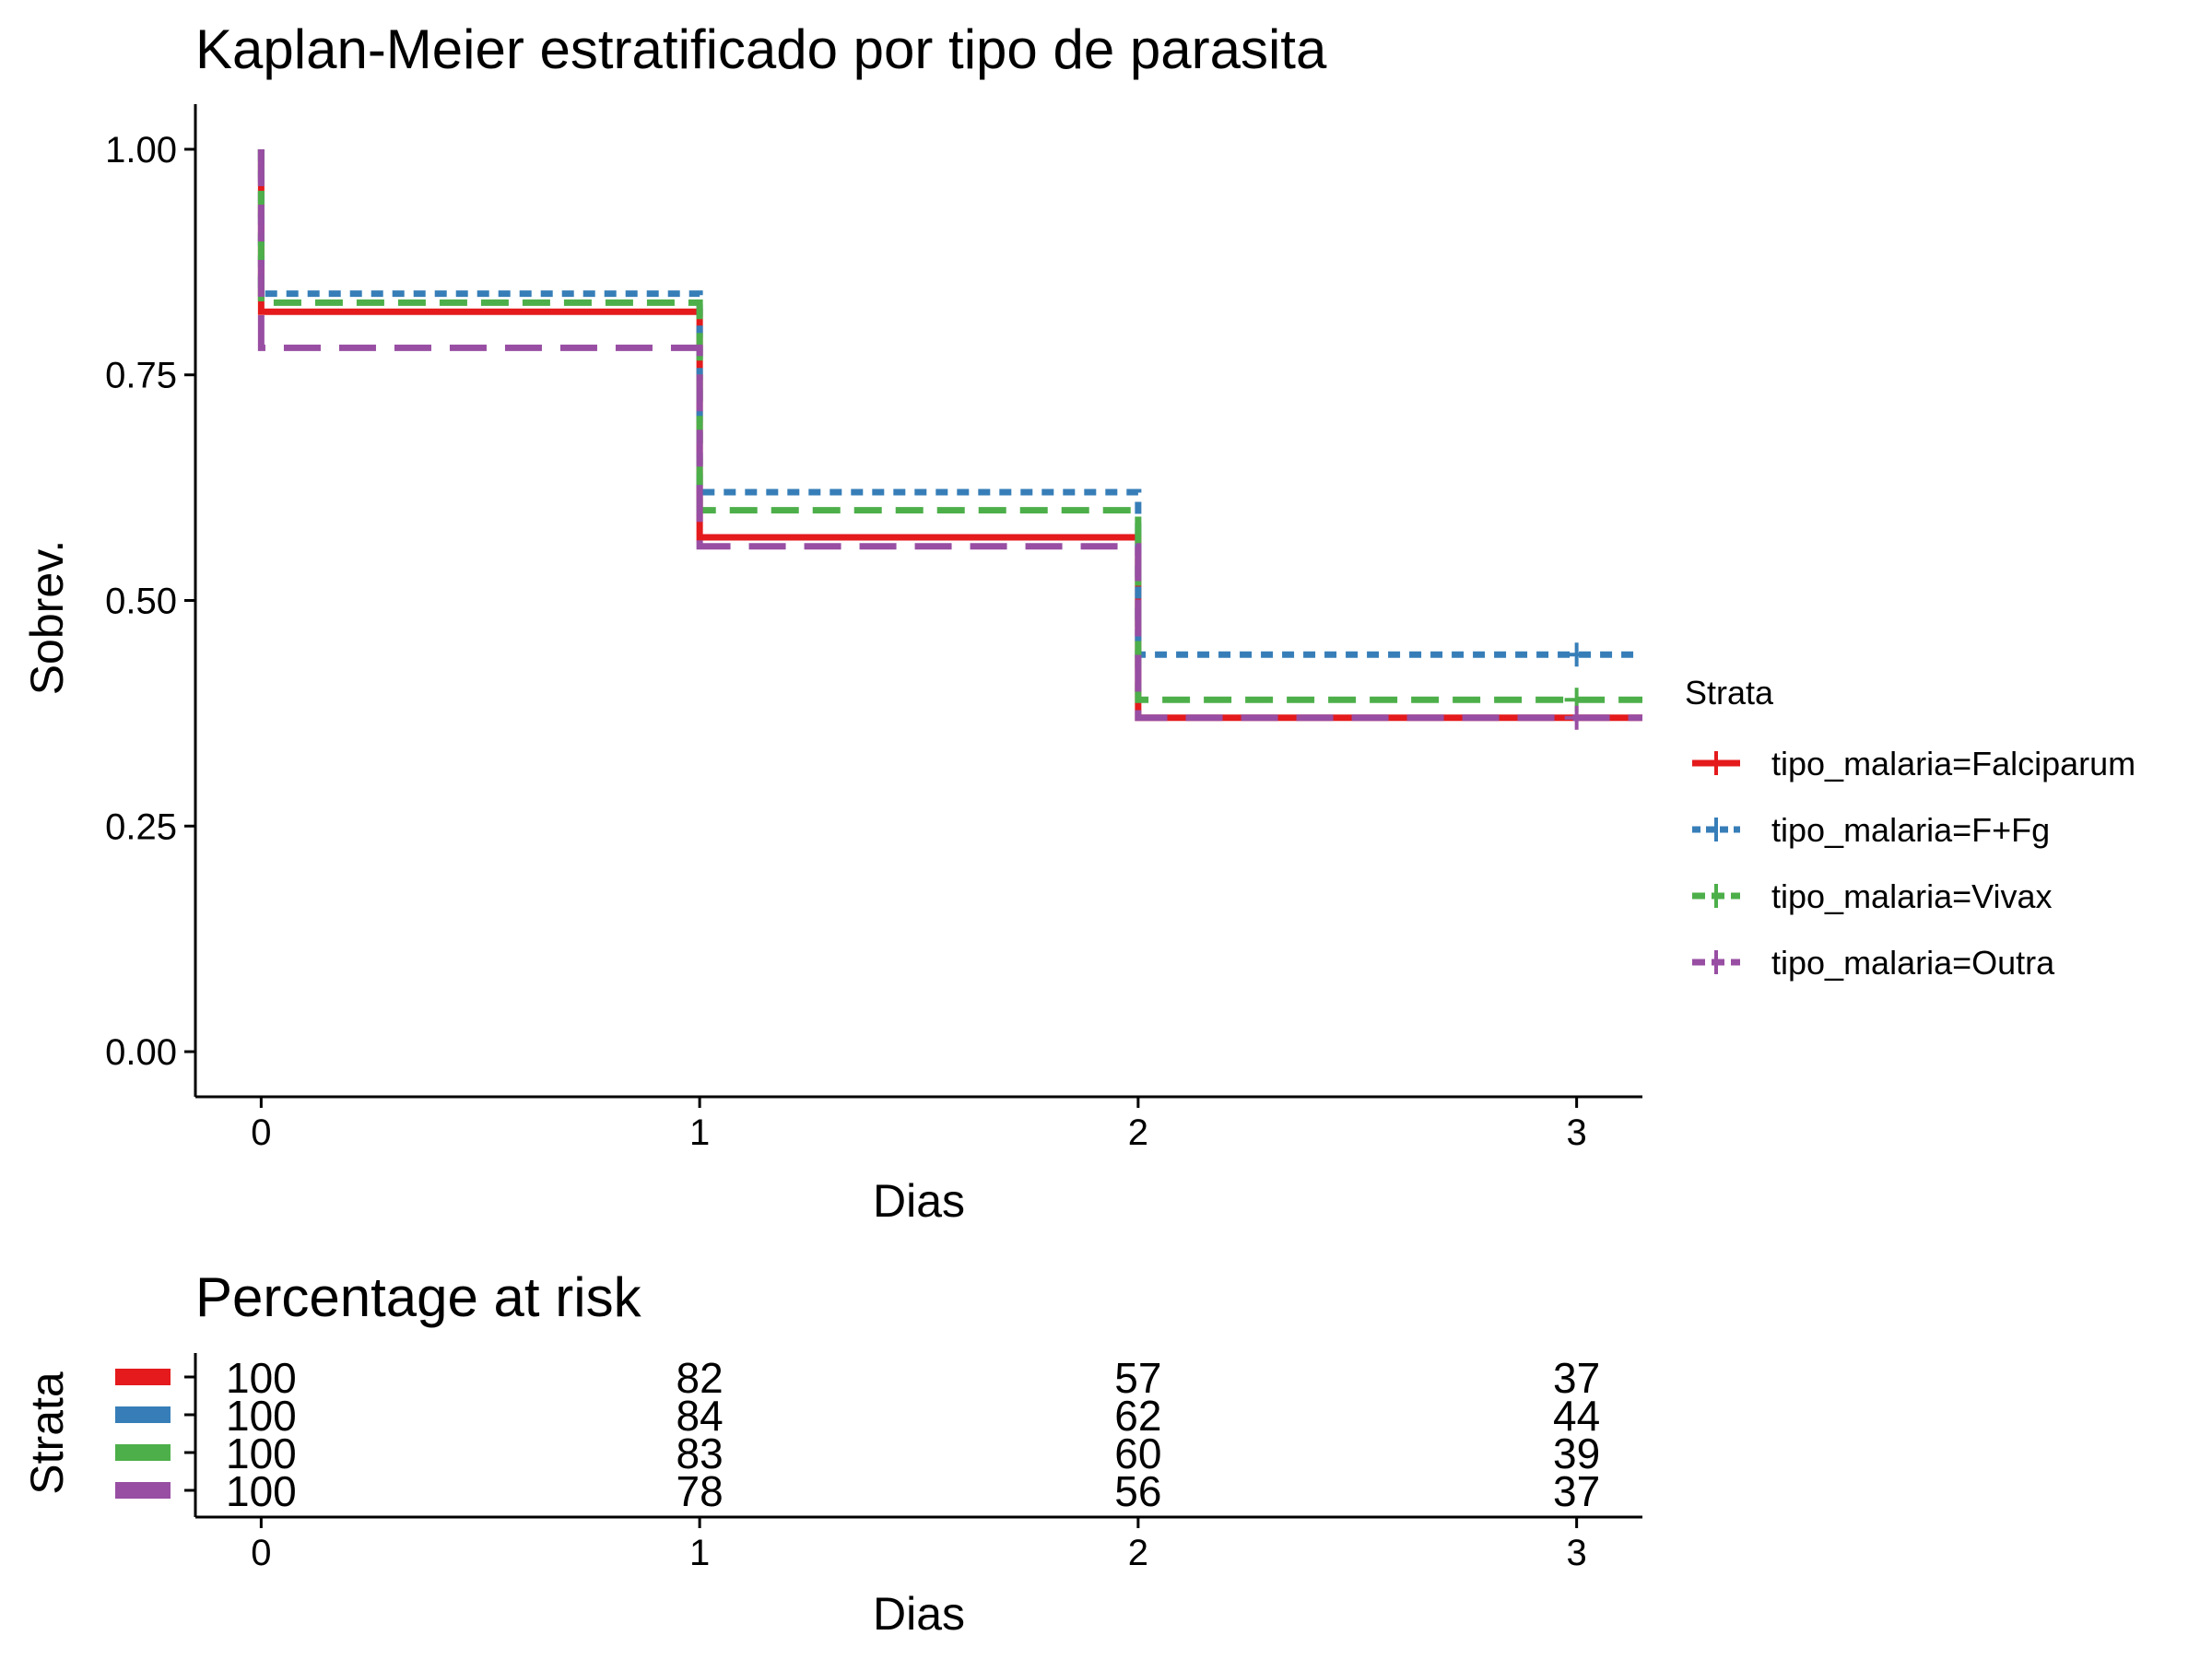 This screenshot has height=1659, width=2212. What do you see at coordinates (1137, 1378) in the screenshot?
I see `risk-cell: 57` at bounding box center [1137, 1378].